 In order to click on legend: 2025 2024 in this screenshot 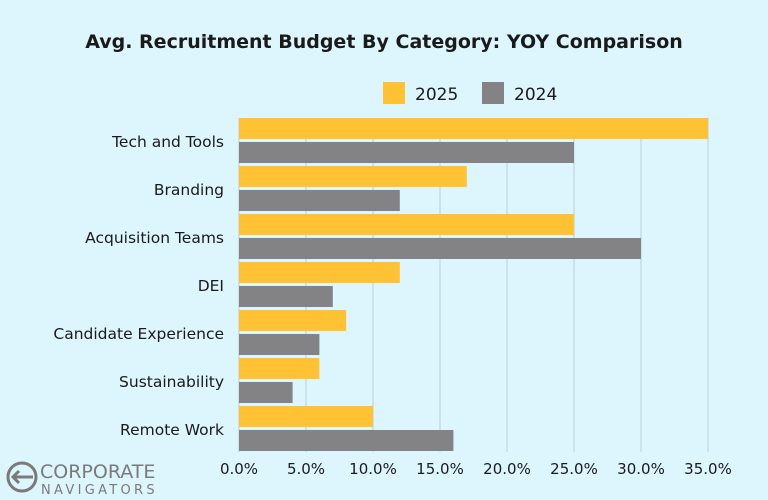, I will do `click(470, 93)`.